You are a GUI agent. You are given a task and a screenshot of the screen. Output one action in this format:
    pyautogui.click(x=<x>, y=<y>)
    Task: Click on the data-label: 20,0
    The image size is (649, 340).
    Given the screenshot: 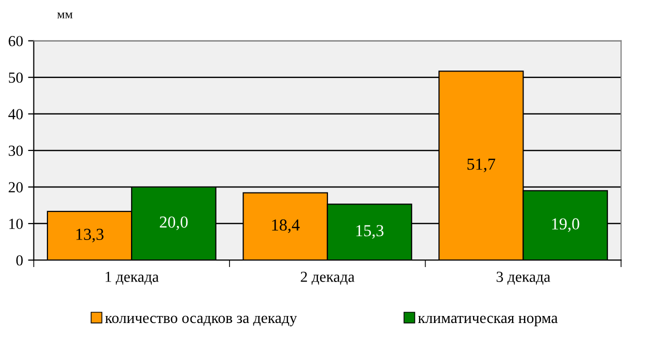 What is the action you would take?
    pyautogui.click(x=174, y=223)
    